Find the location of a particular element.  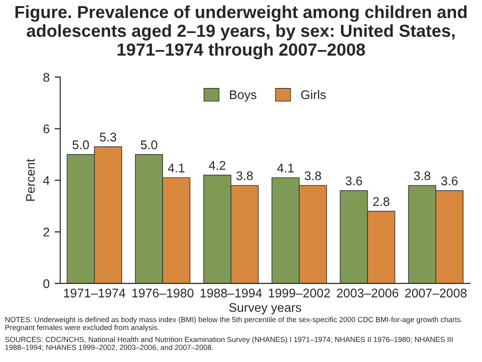

data-label: 4.2 is located at coordinates (217, 165).